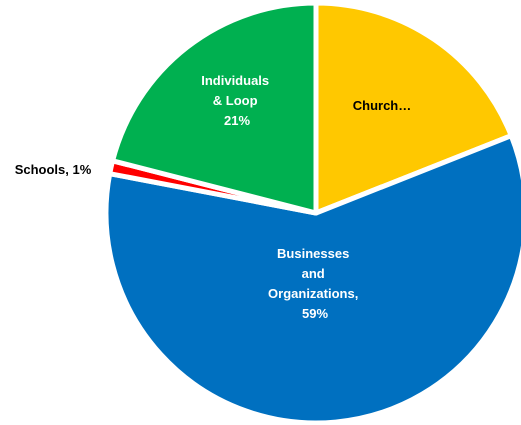 The width and height of the screenshot is (521, 425). Describe the element at coordinates (53, 169) in the screenshot. I see `slice-label-schools: Schools, 1%` at that location.